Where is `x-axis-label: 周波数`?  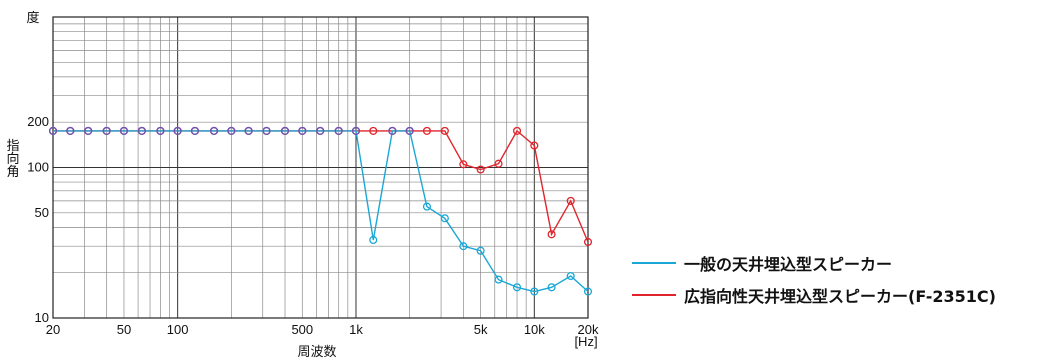
x-axis-label: 周波数 is located at coordinates (316, 352).